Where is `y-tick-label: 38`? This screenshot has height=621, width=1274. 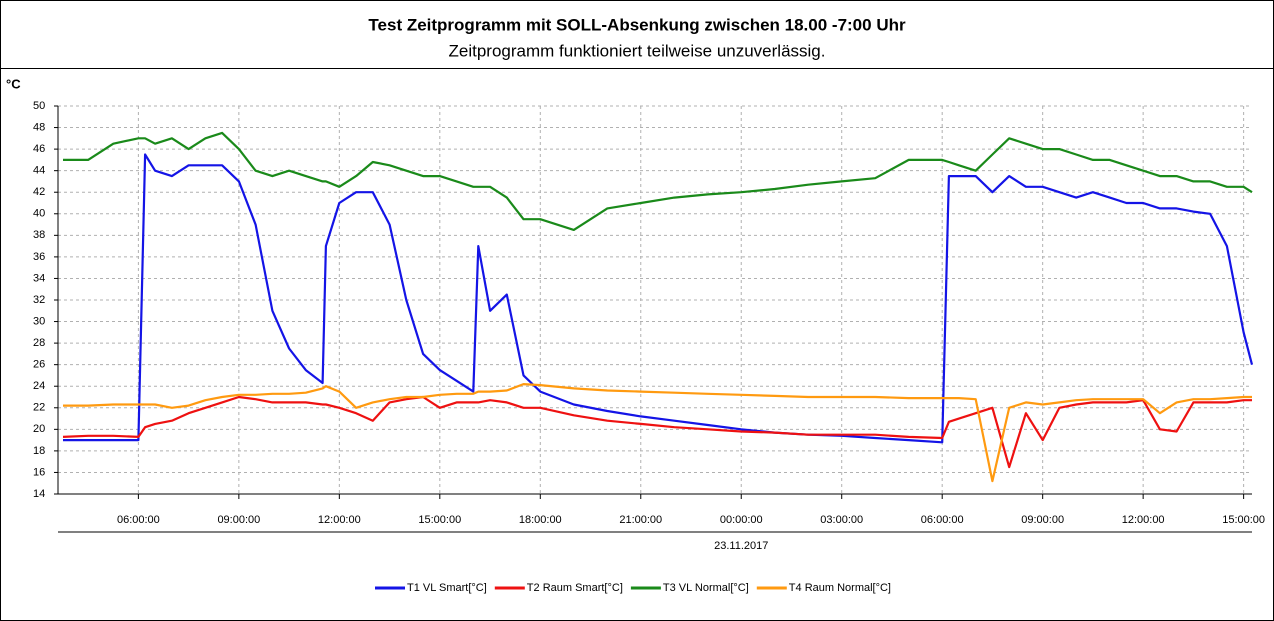 y-tick-label: 38 is located at coordinates (39, 235).